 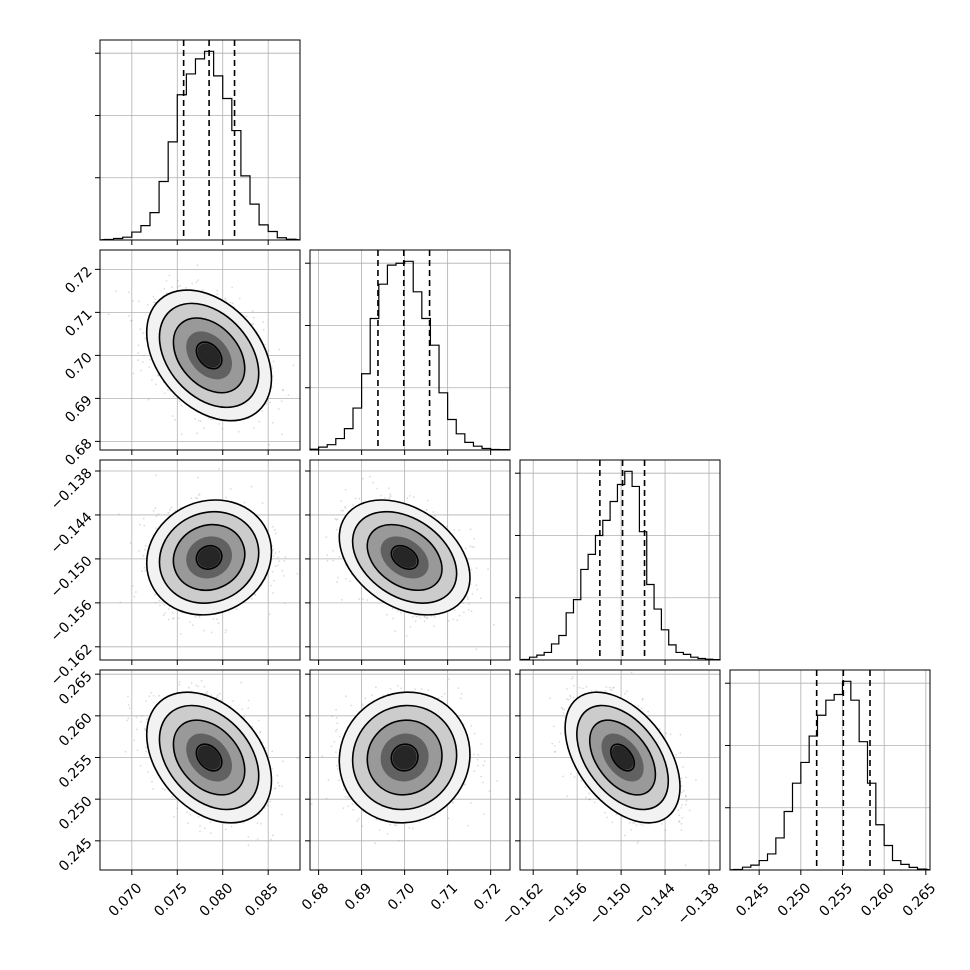 What do you see at coordinates (198, 562) in the screenshot?
I see `scatter-panel-p2-vs-p0` at bounding box center [198, 562].